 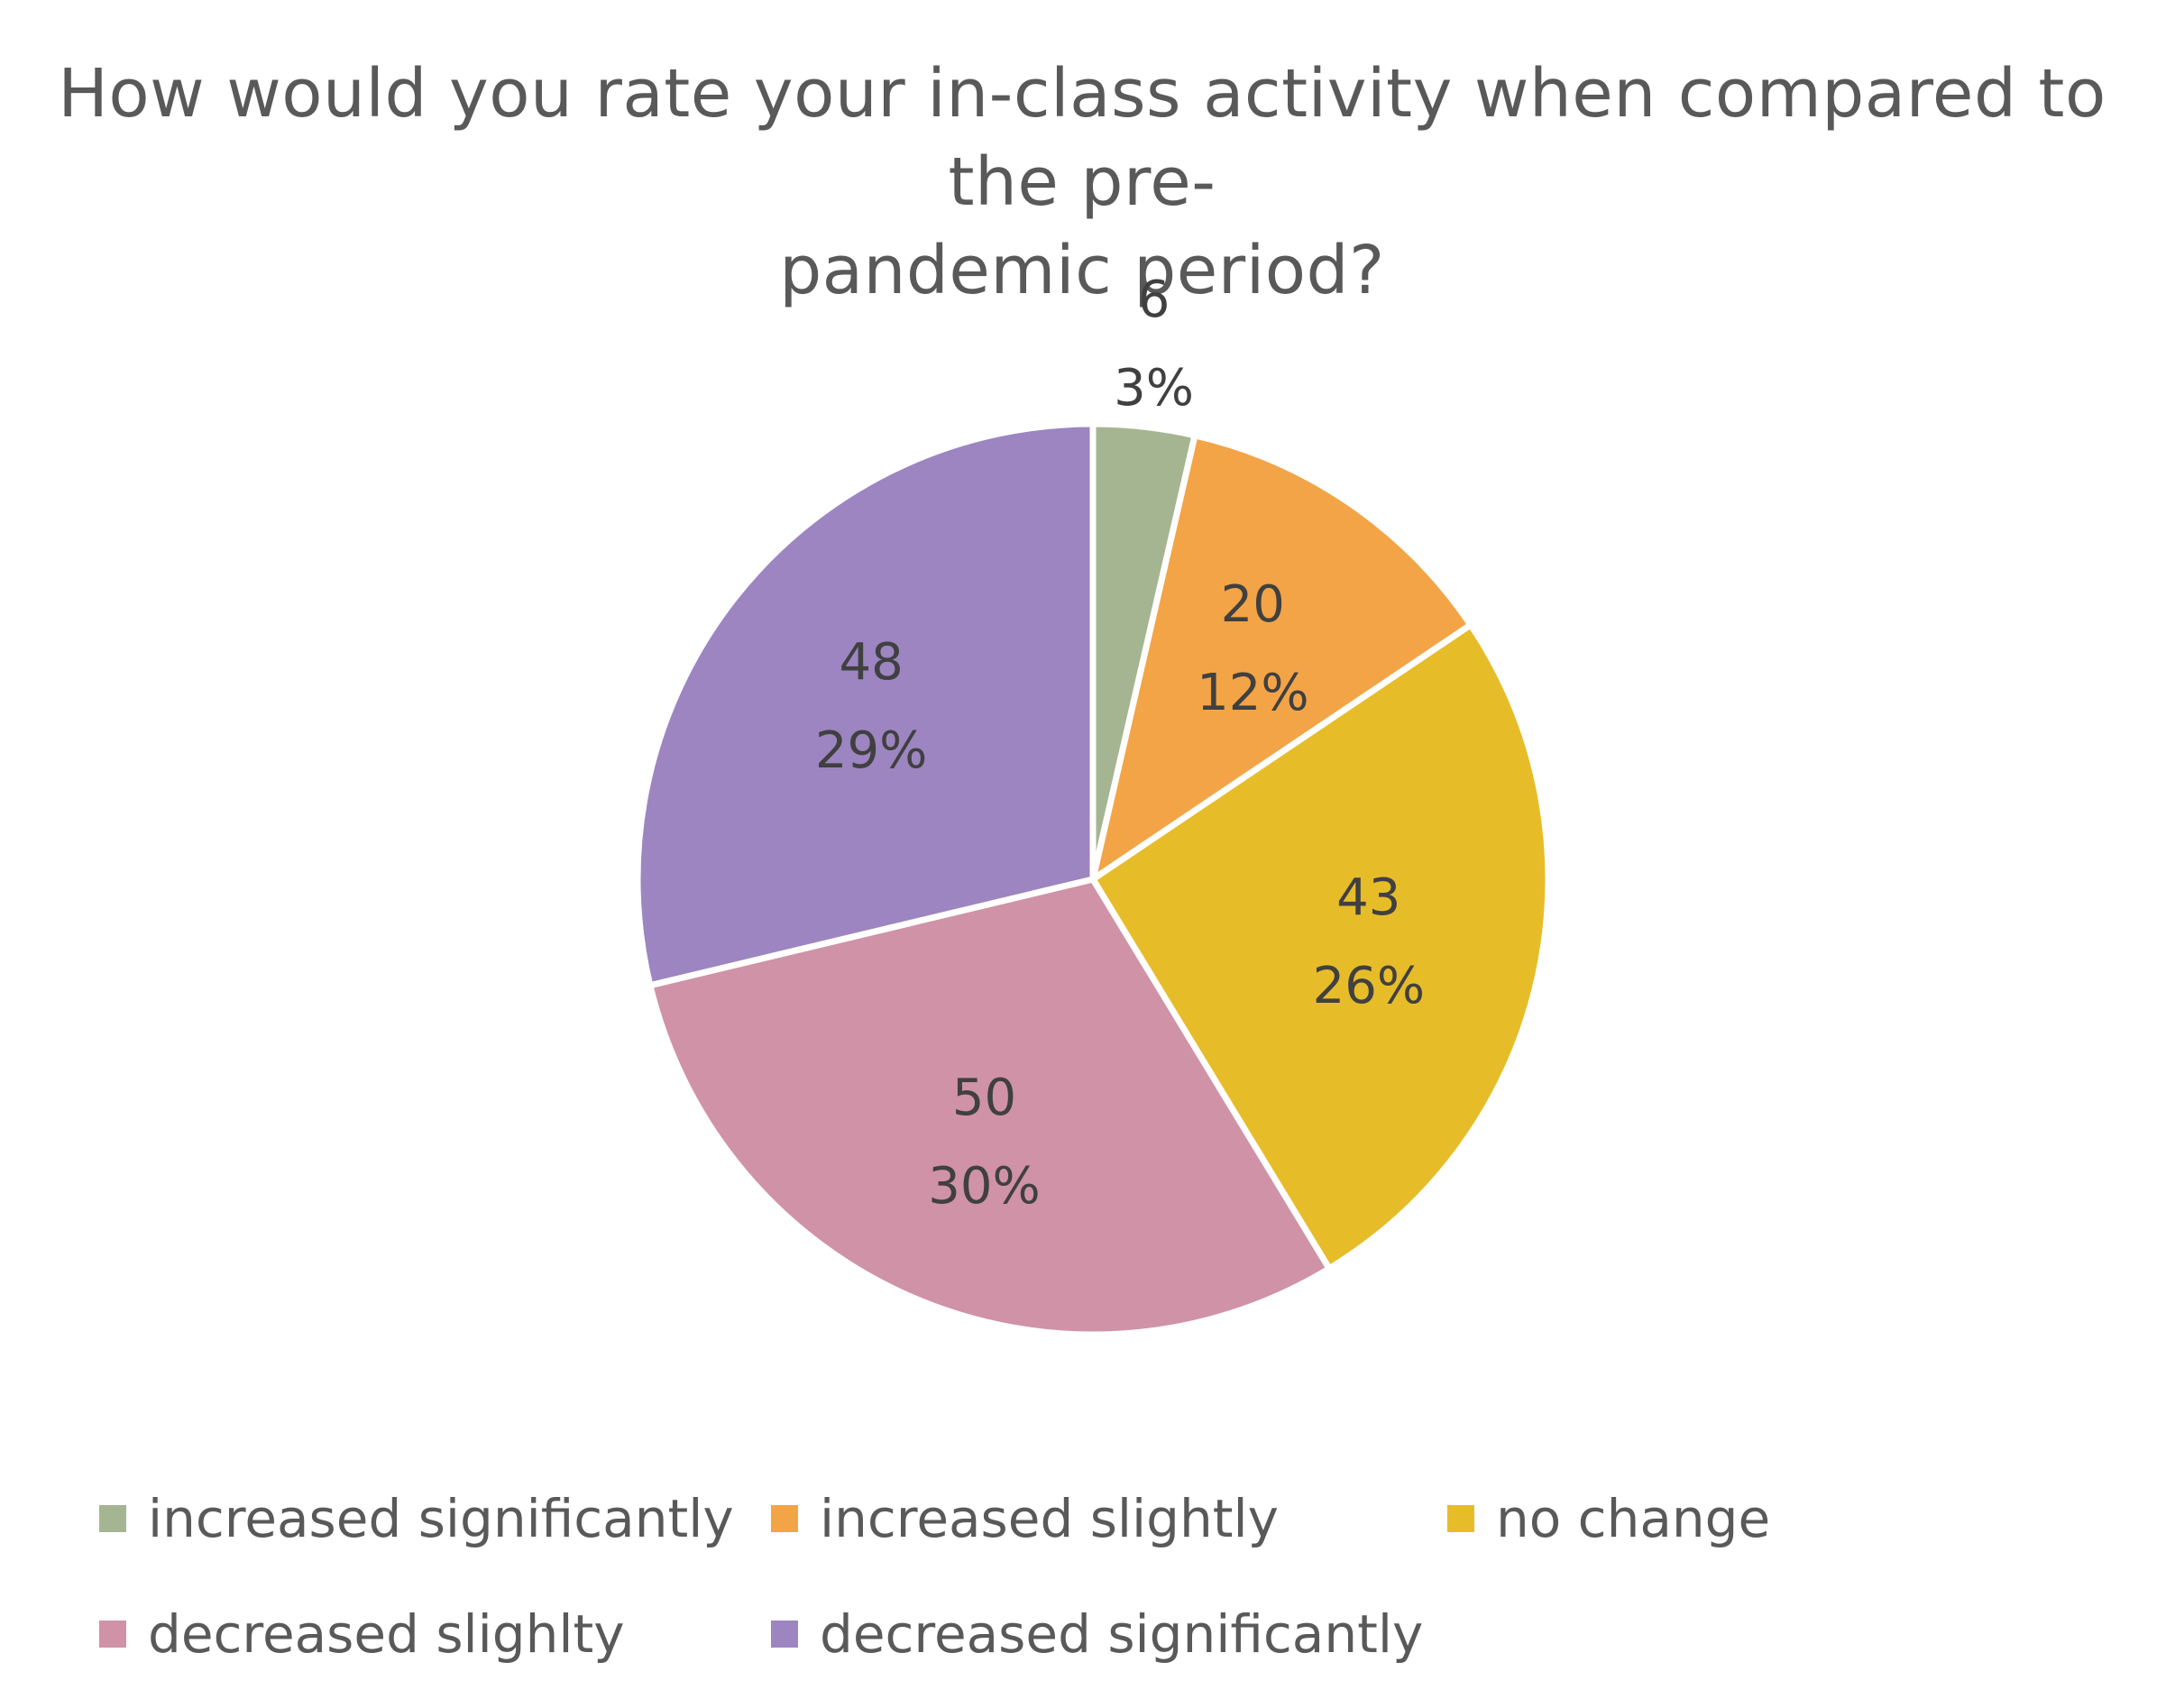 I want to click on chart-title-line-2: pandemic period?, so click(x=1082, y=270).